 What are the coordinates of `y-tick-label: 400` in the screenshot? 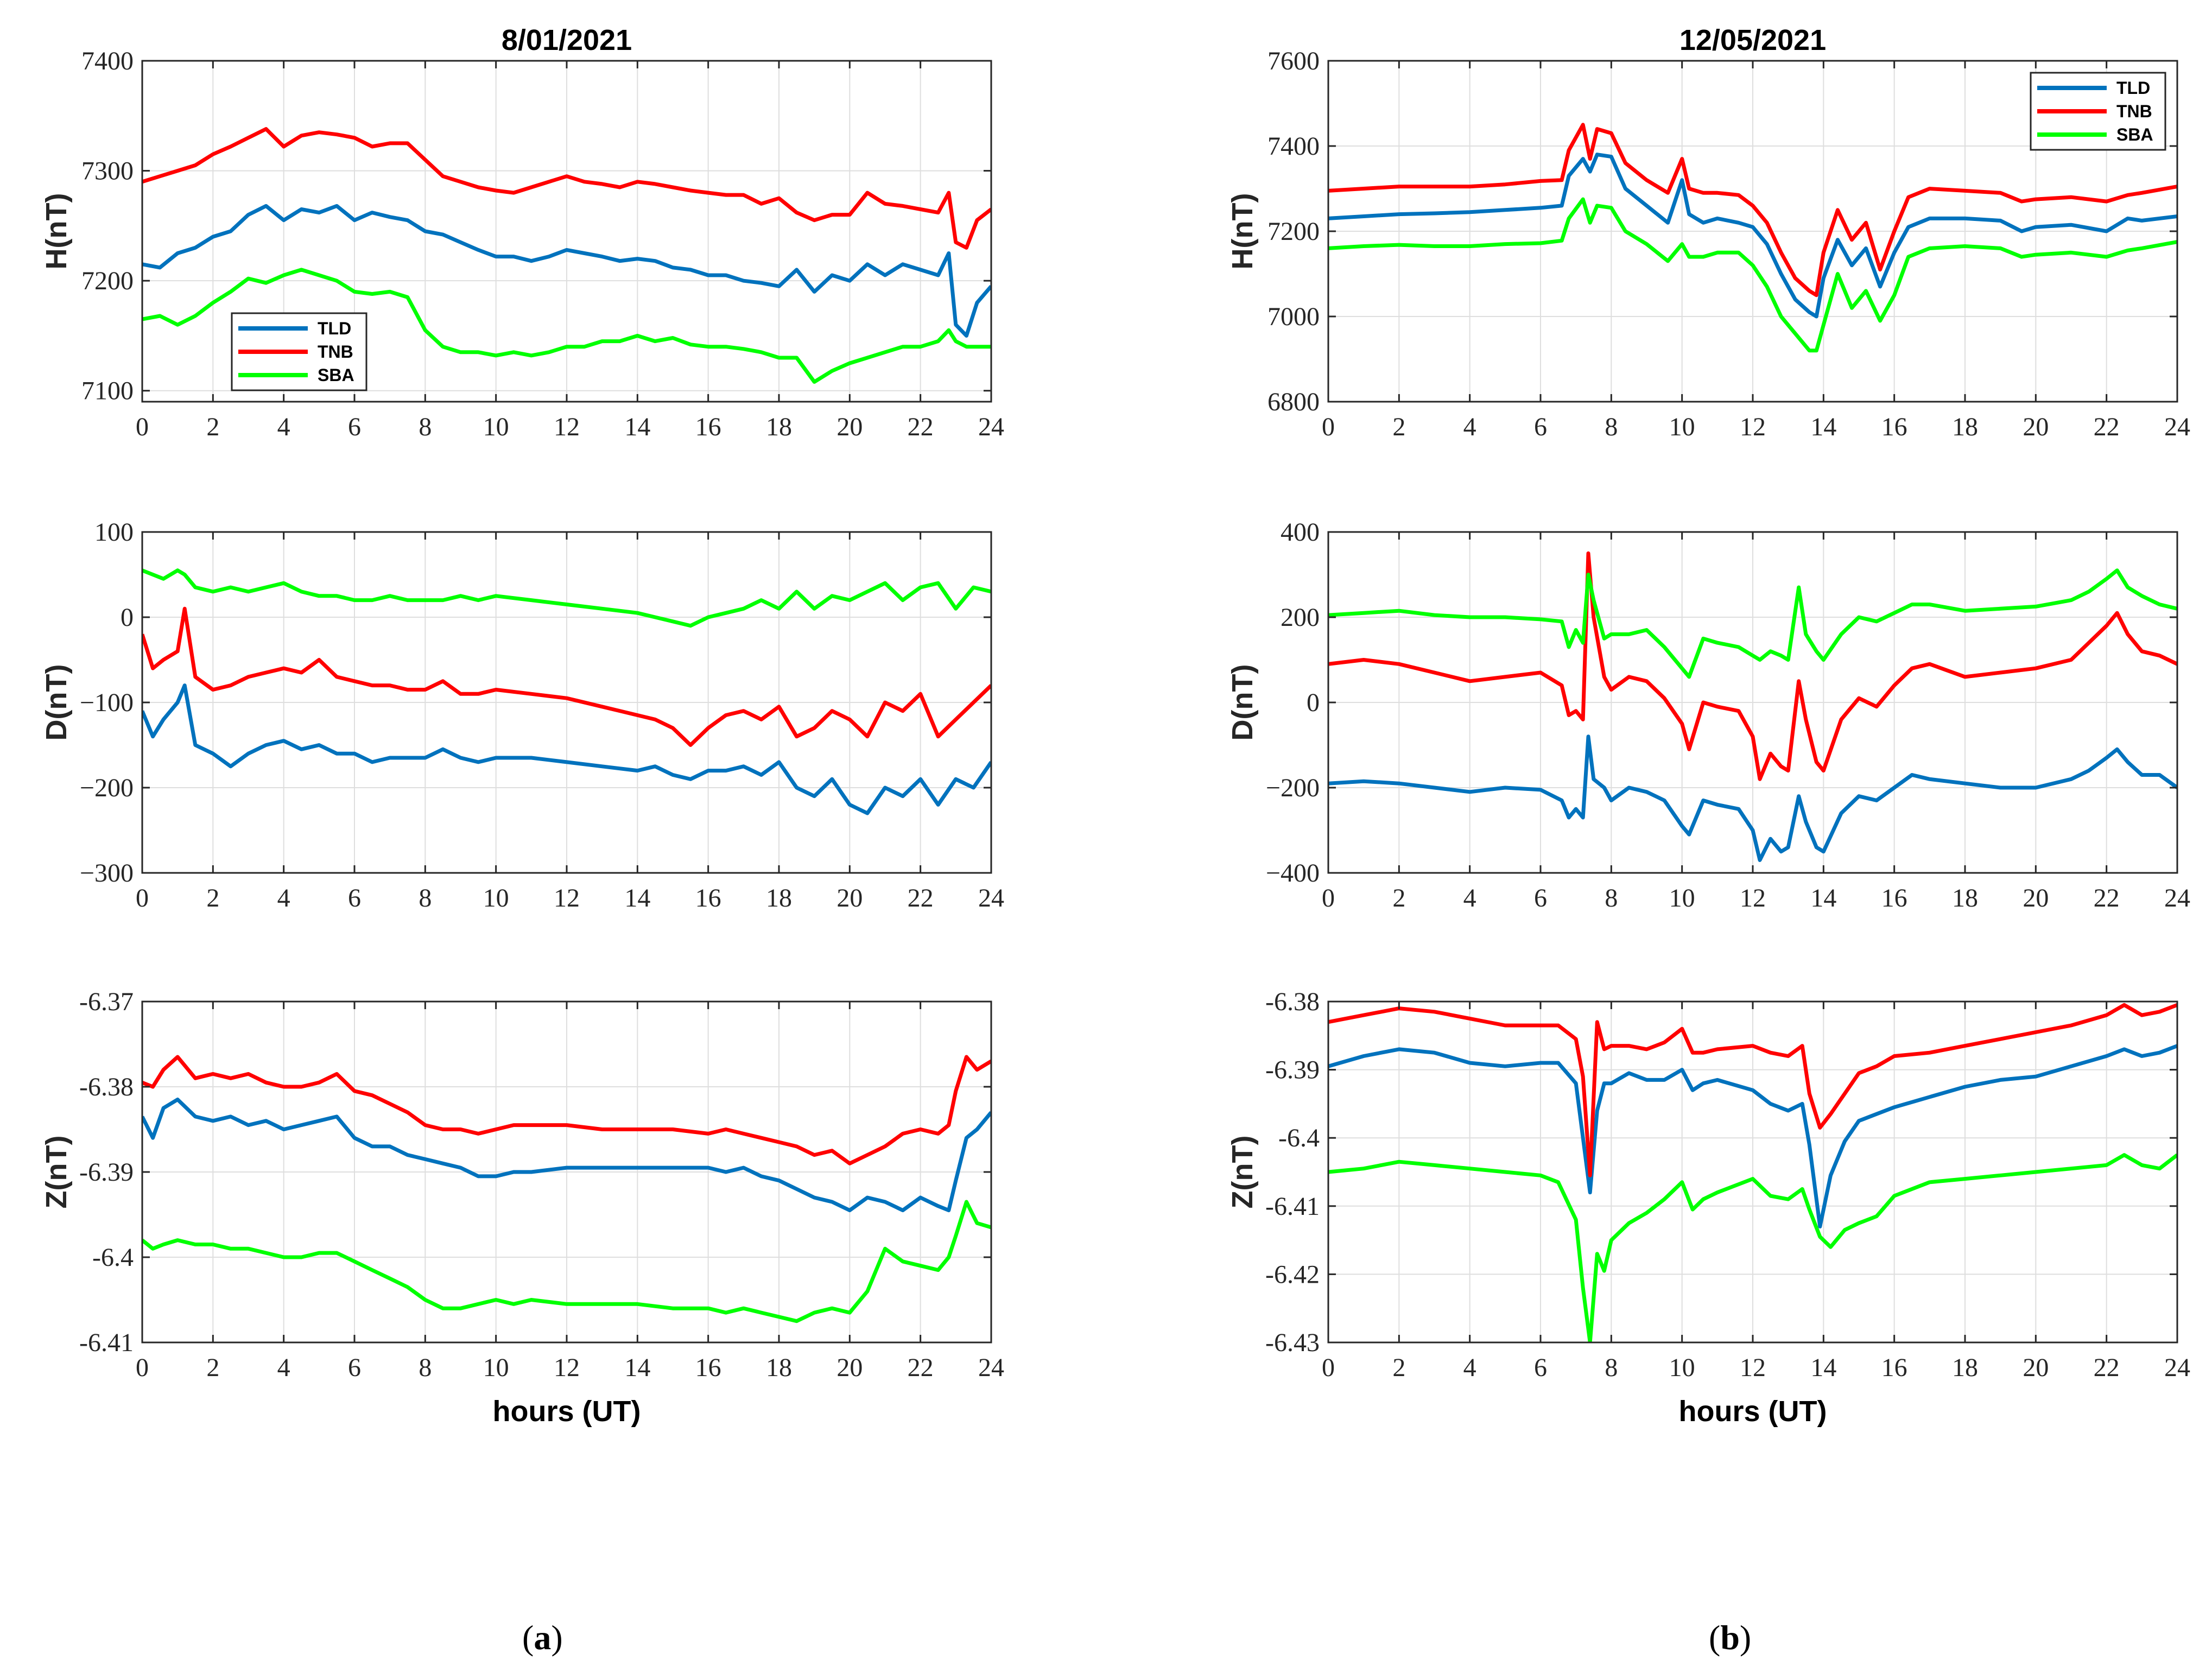 It's located at (1301, 532).